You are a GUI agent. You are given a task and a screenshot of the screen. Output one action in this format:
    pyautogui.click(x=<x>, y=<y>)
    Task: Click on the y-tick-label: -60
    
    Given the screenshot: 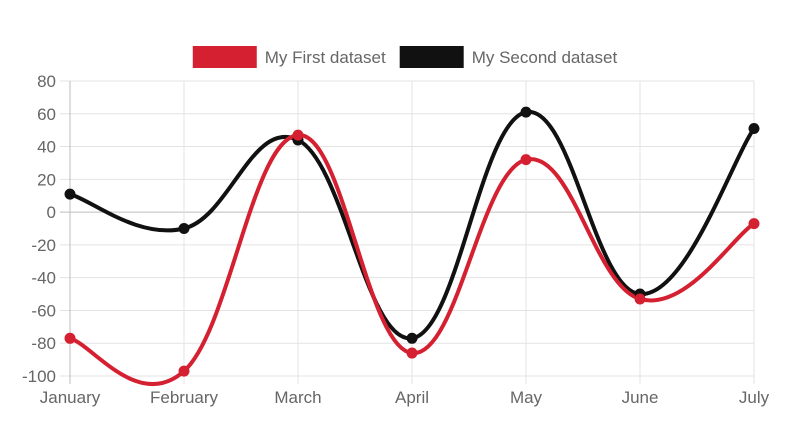 What is the action you would take?
    pyautogui.click(x=43, y=310)
    